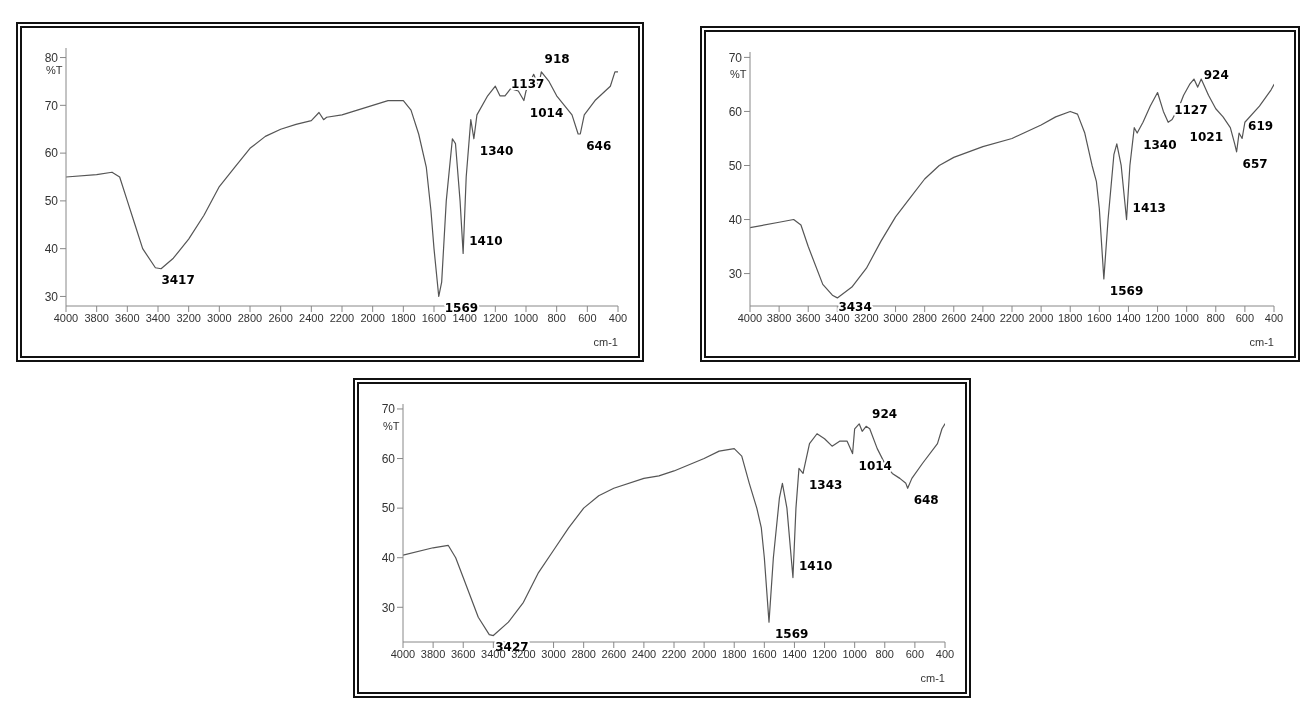  Describe the element at coordinates (1149, 207) in the screenshot. I see `annotation: 1413` at that location.